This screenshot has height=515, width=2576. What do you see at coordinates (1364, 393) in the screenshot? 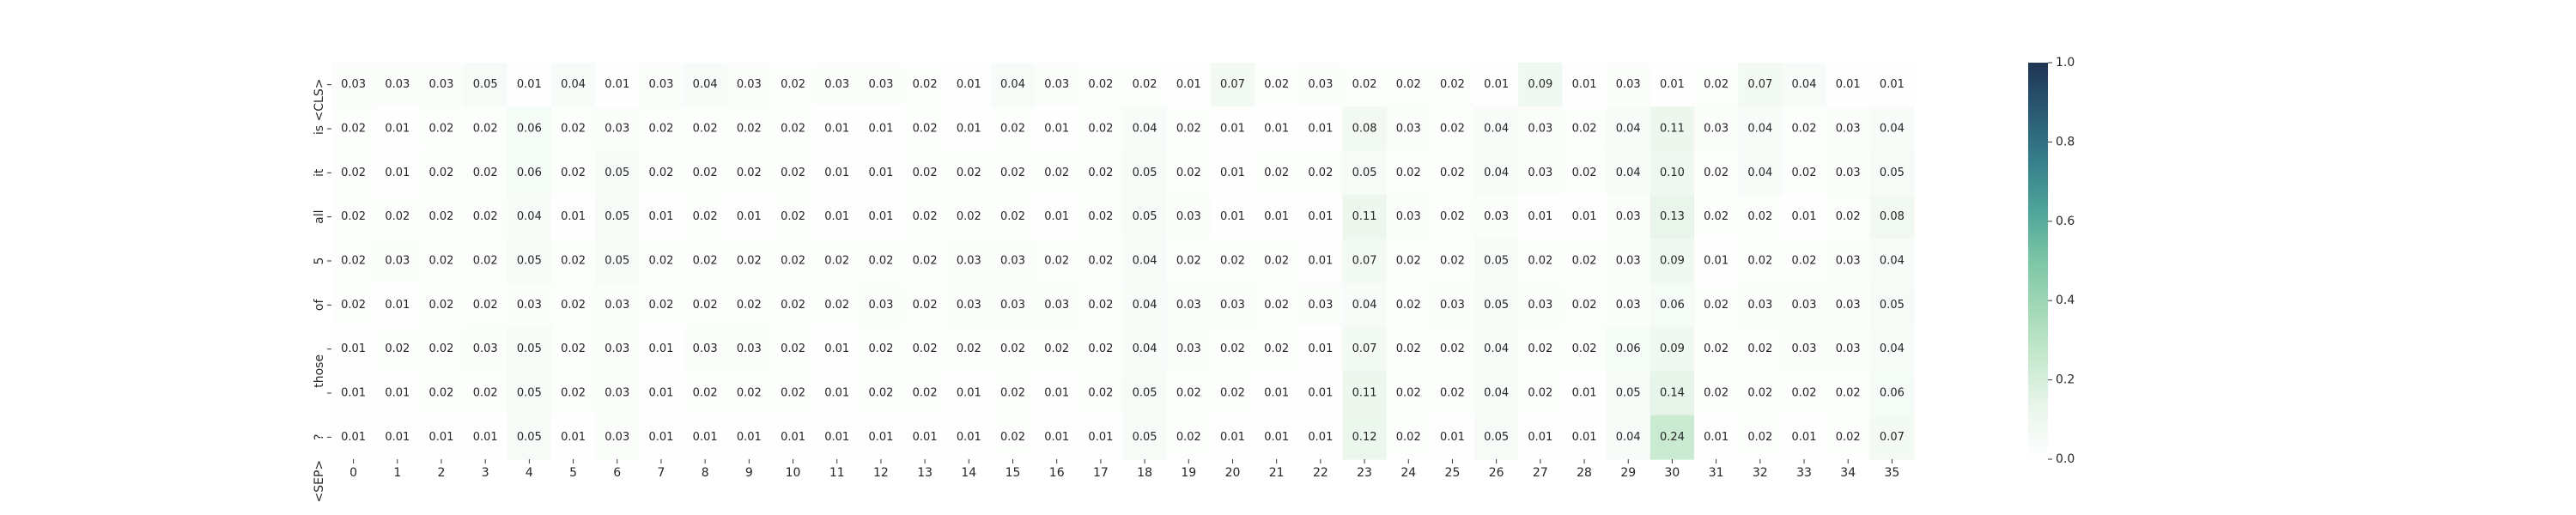
I see `cell-value-label: 0.11` at bounding box center [1364, 393].